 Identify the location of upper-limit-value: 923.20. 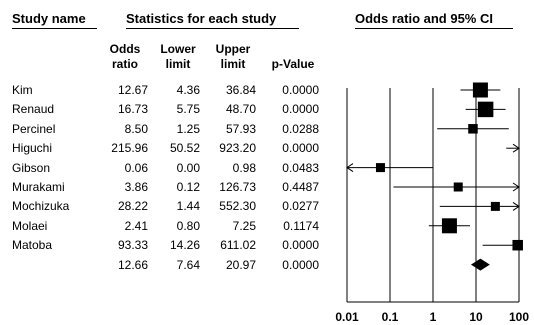
(237, 148).